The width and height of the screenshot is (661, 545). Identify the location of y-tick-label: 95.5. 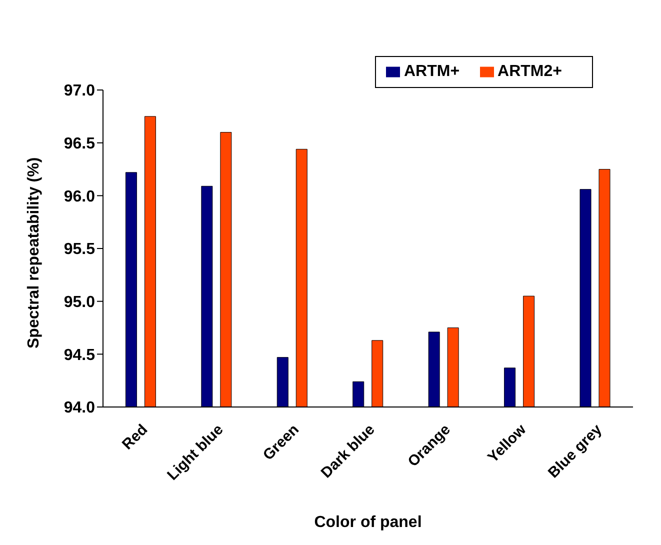
(80, 249).